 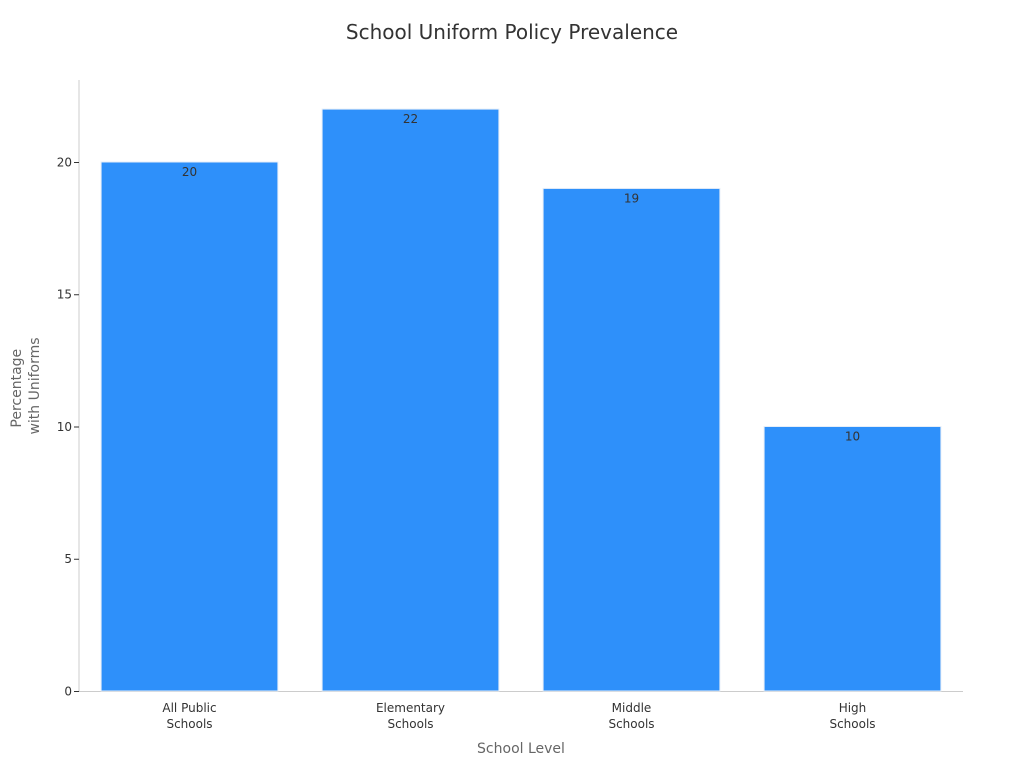 I want to click on y-axis-title: Percentage with Uniforms, so click(x=24, y=386).